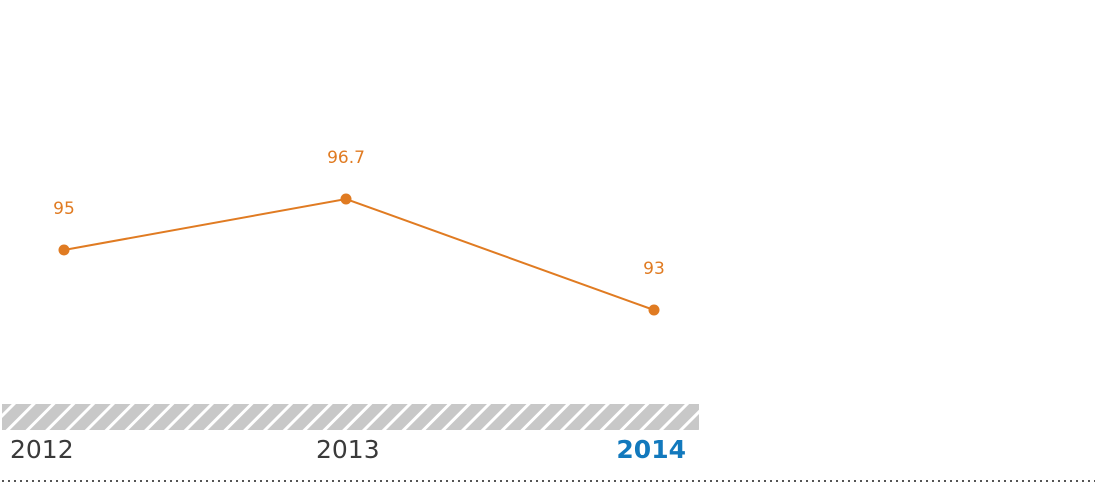 This screenshot has width=1097, height=494. I want to click on data-point-2013, so click(346, 199).